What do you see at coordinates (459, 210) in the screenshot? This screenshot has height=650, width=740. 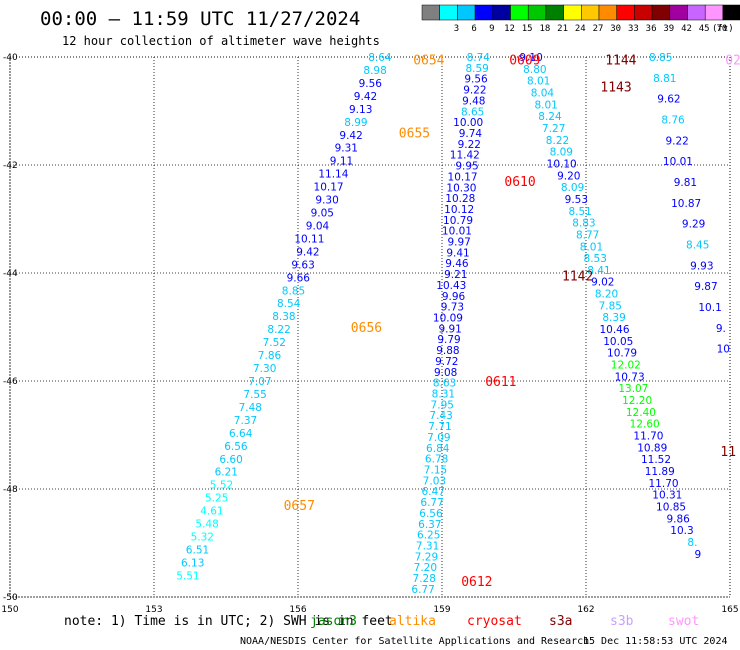 I see `wave-height-value: 10.12` at bounding box center [459, 210].